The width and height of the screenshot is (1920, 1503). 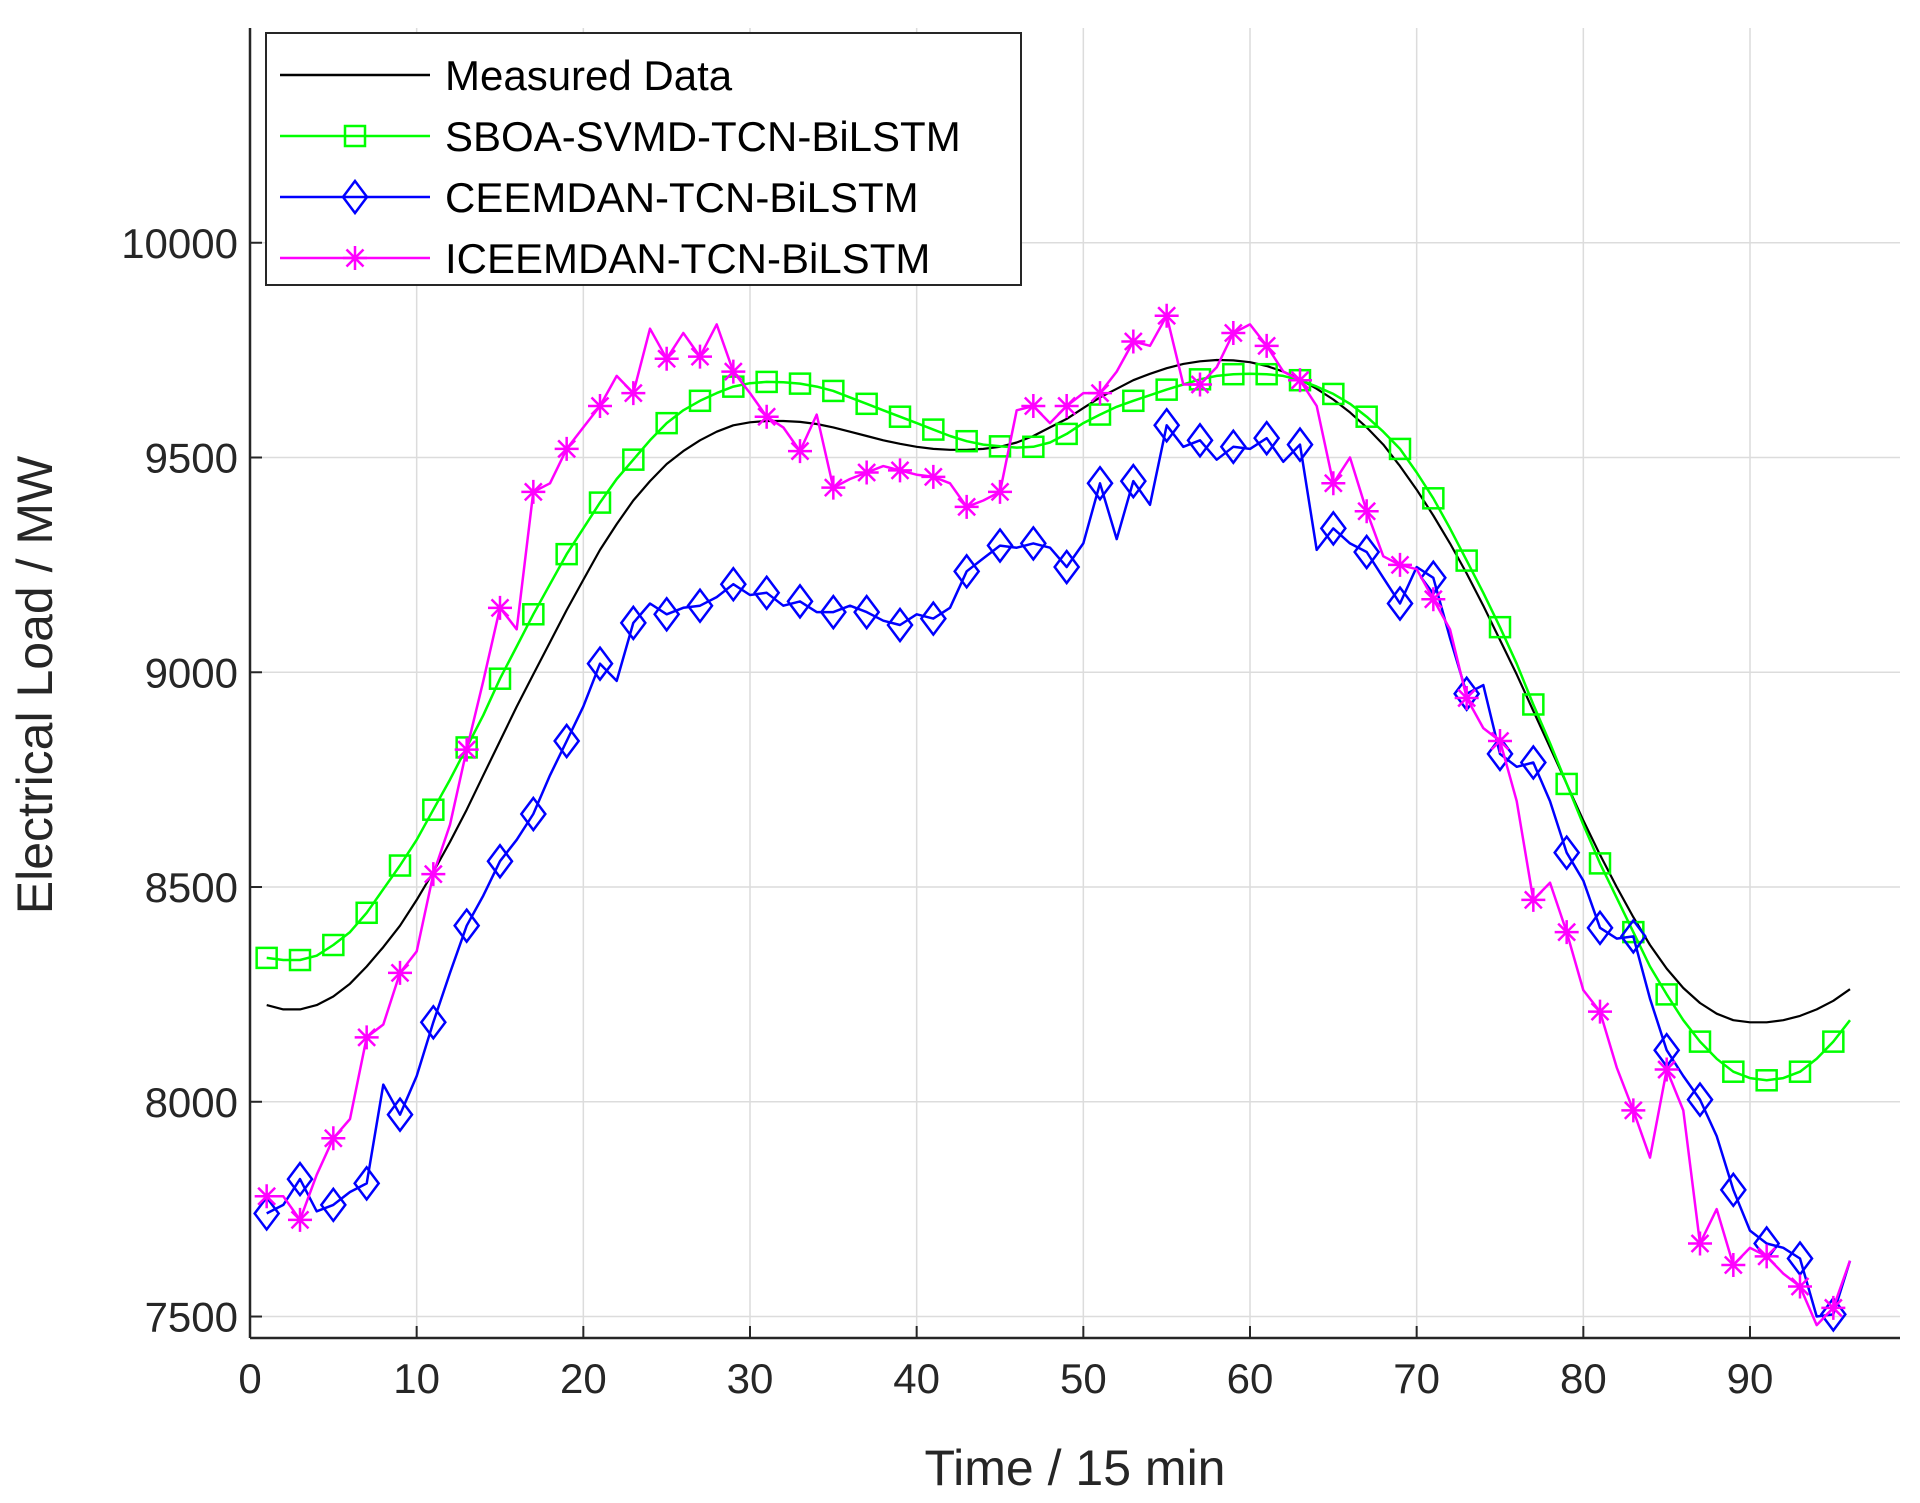 I want to click on y-tick-label: 8500, so click(x=191, y=887).